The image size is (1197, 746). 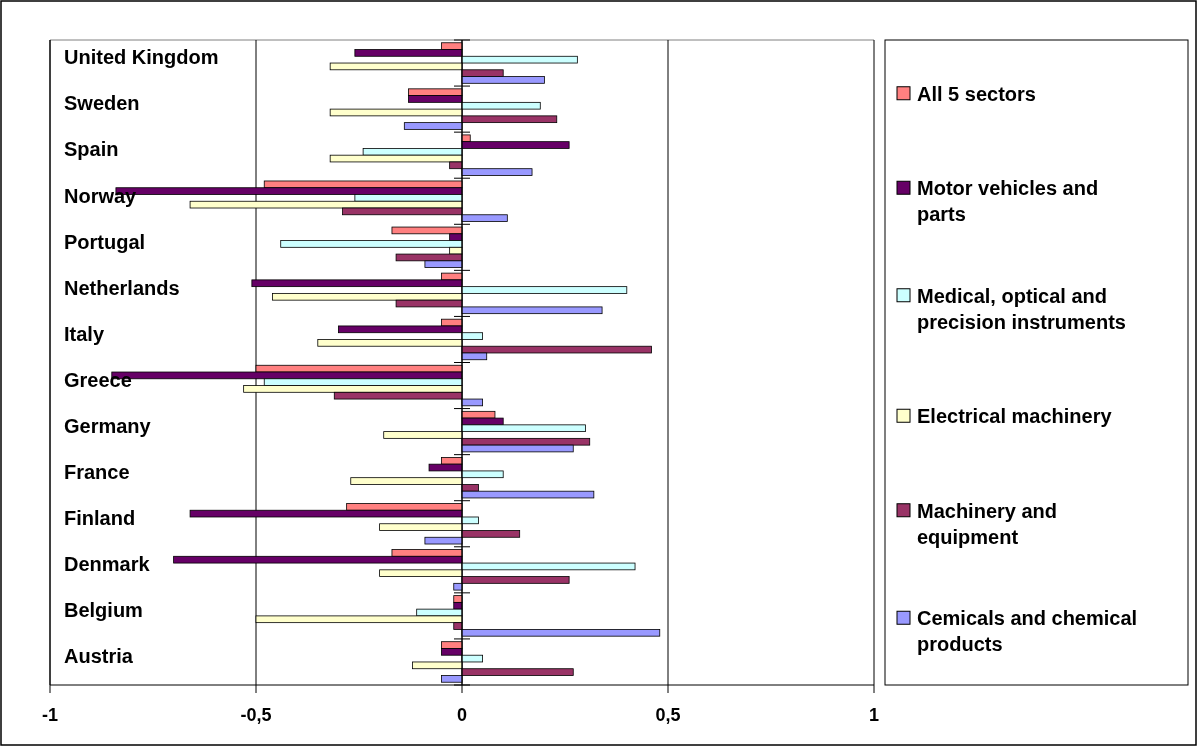 What do you see at coordinates (97, 471) in the screenshot?
I see `y-tick-label: France` at bounding box center [97, 471].